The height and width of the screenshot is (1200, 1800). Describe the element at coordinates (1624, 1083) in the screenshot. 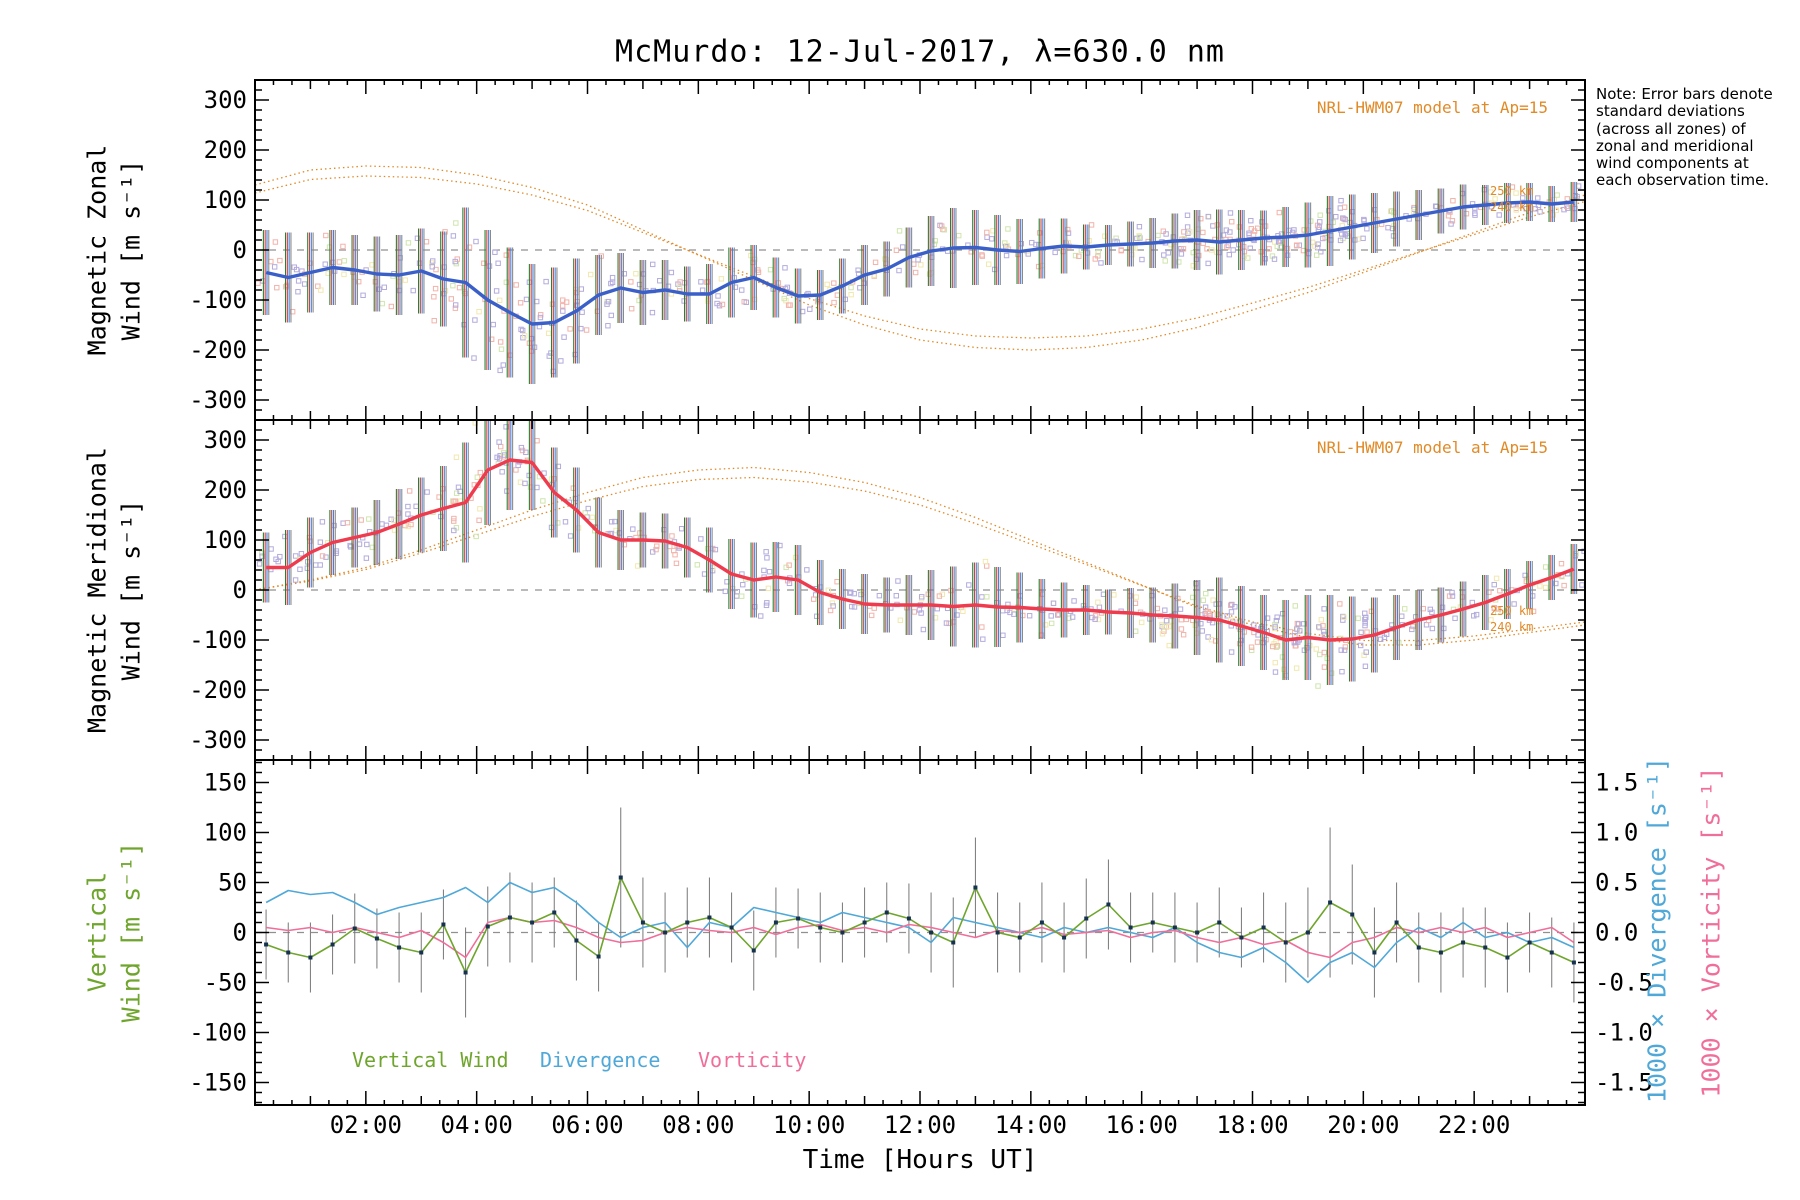

I see `svg-text: -1.5` at that location.